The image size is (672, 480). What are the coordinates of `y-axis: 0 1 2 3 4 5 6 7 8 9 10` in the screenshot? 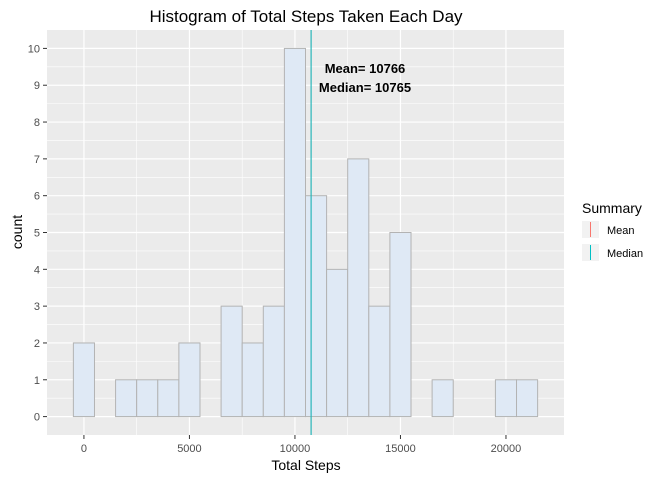 It's located at (37, 233).